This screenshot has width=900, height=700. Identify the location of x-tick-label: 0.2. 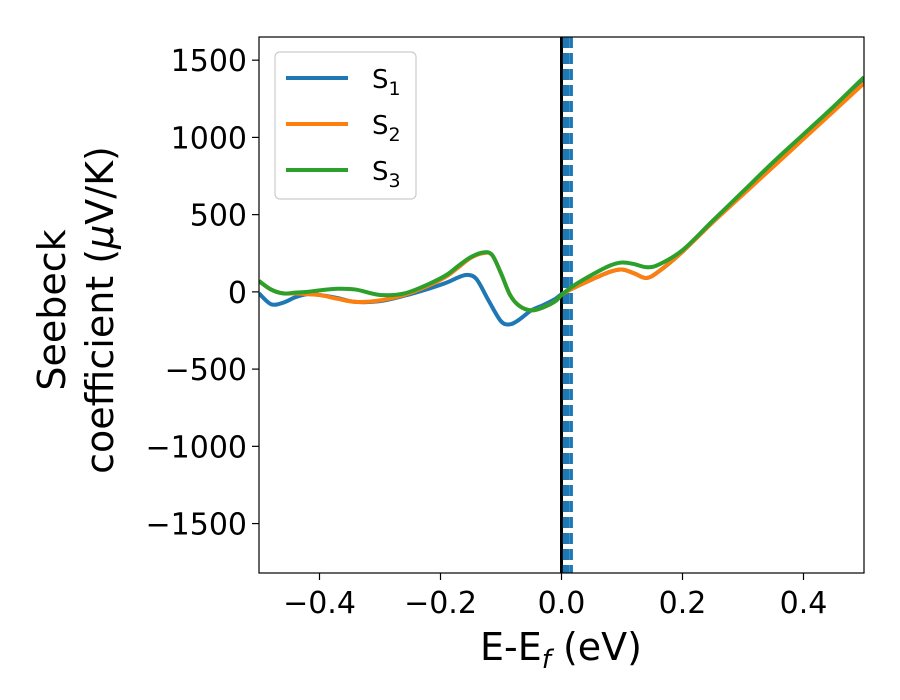
(683, 603).